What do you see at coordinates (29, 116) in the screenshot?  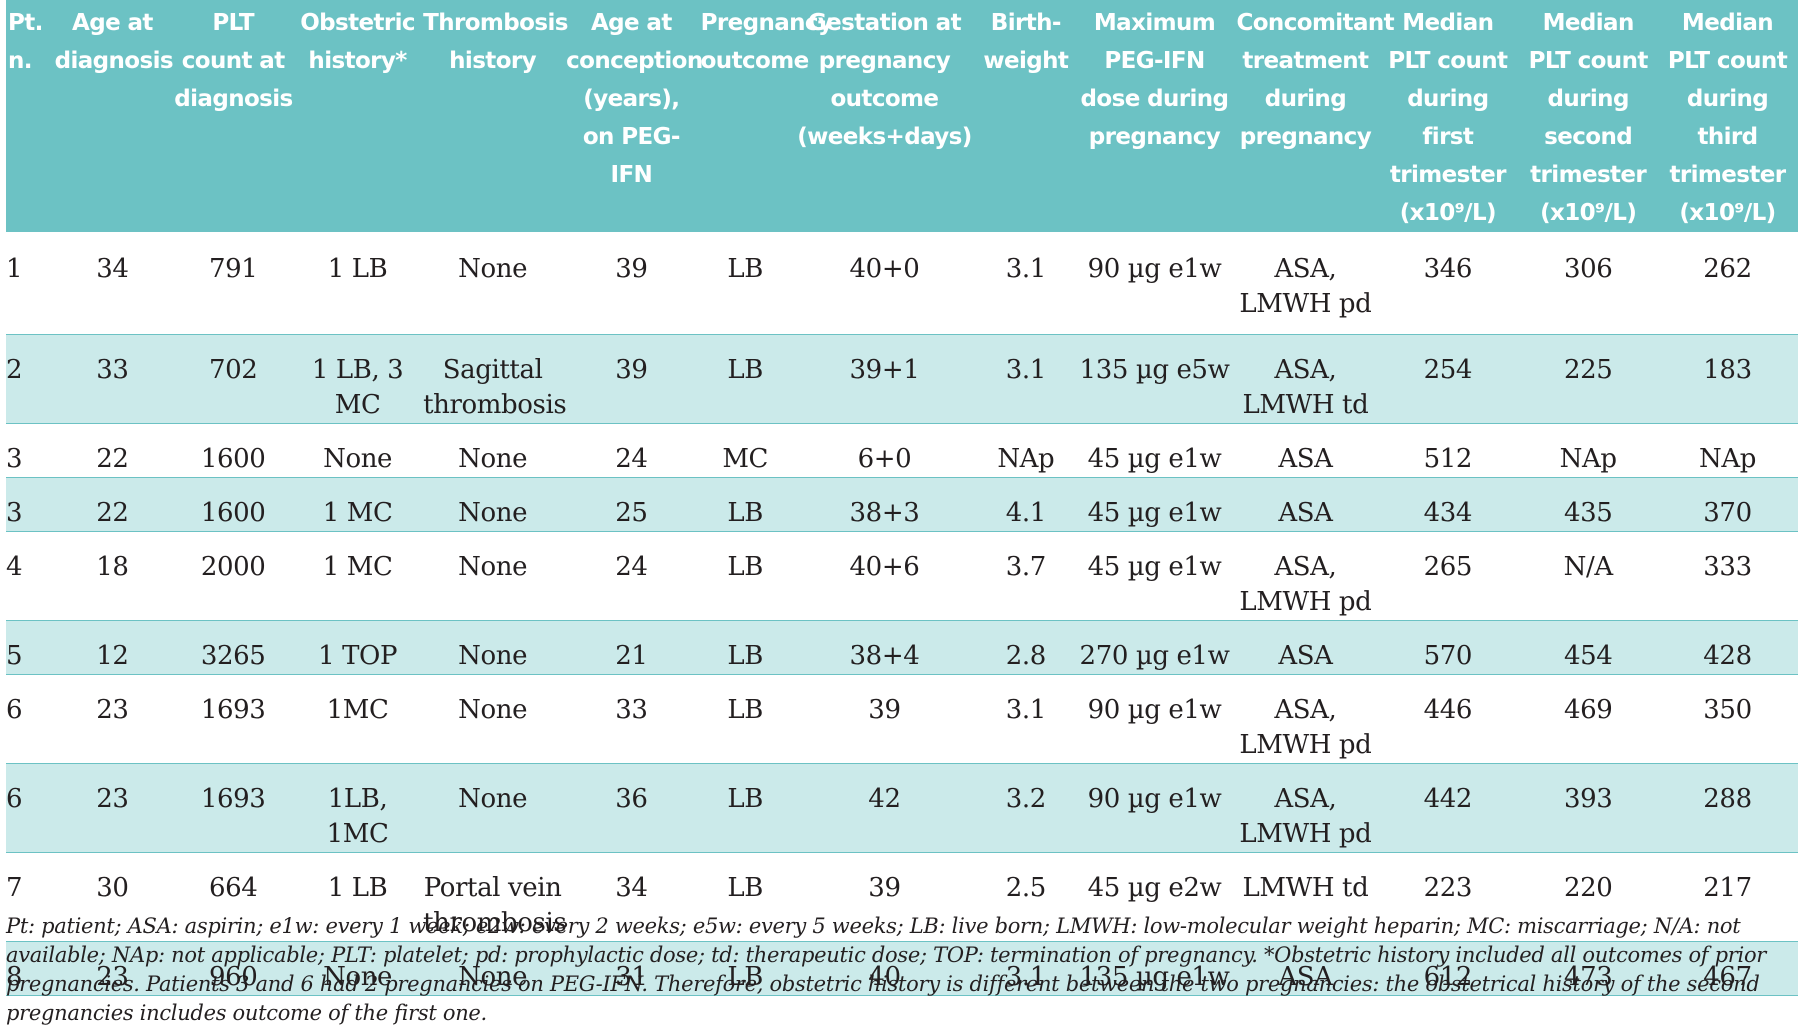 I see `header-patient-number: Pt. n.` at bounding box center [29, 116].